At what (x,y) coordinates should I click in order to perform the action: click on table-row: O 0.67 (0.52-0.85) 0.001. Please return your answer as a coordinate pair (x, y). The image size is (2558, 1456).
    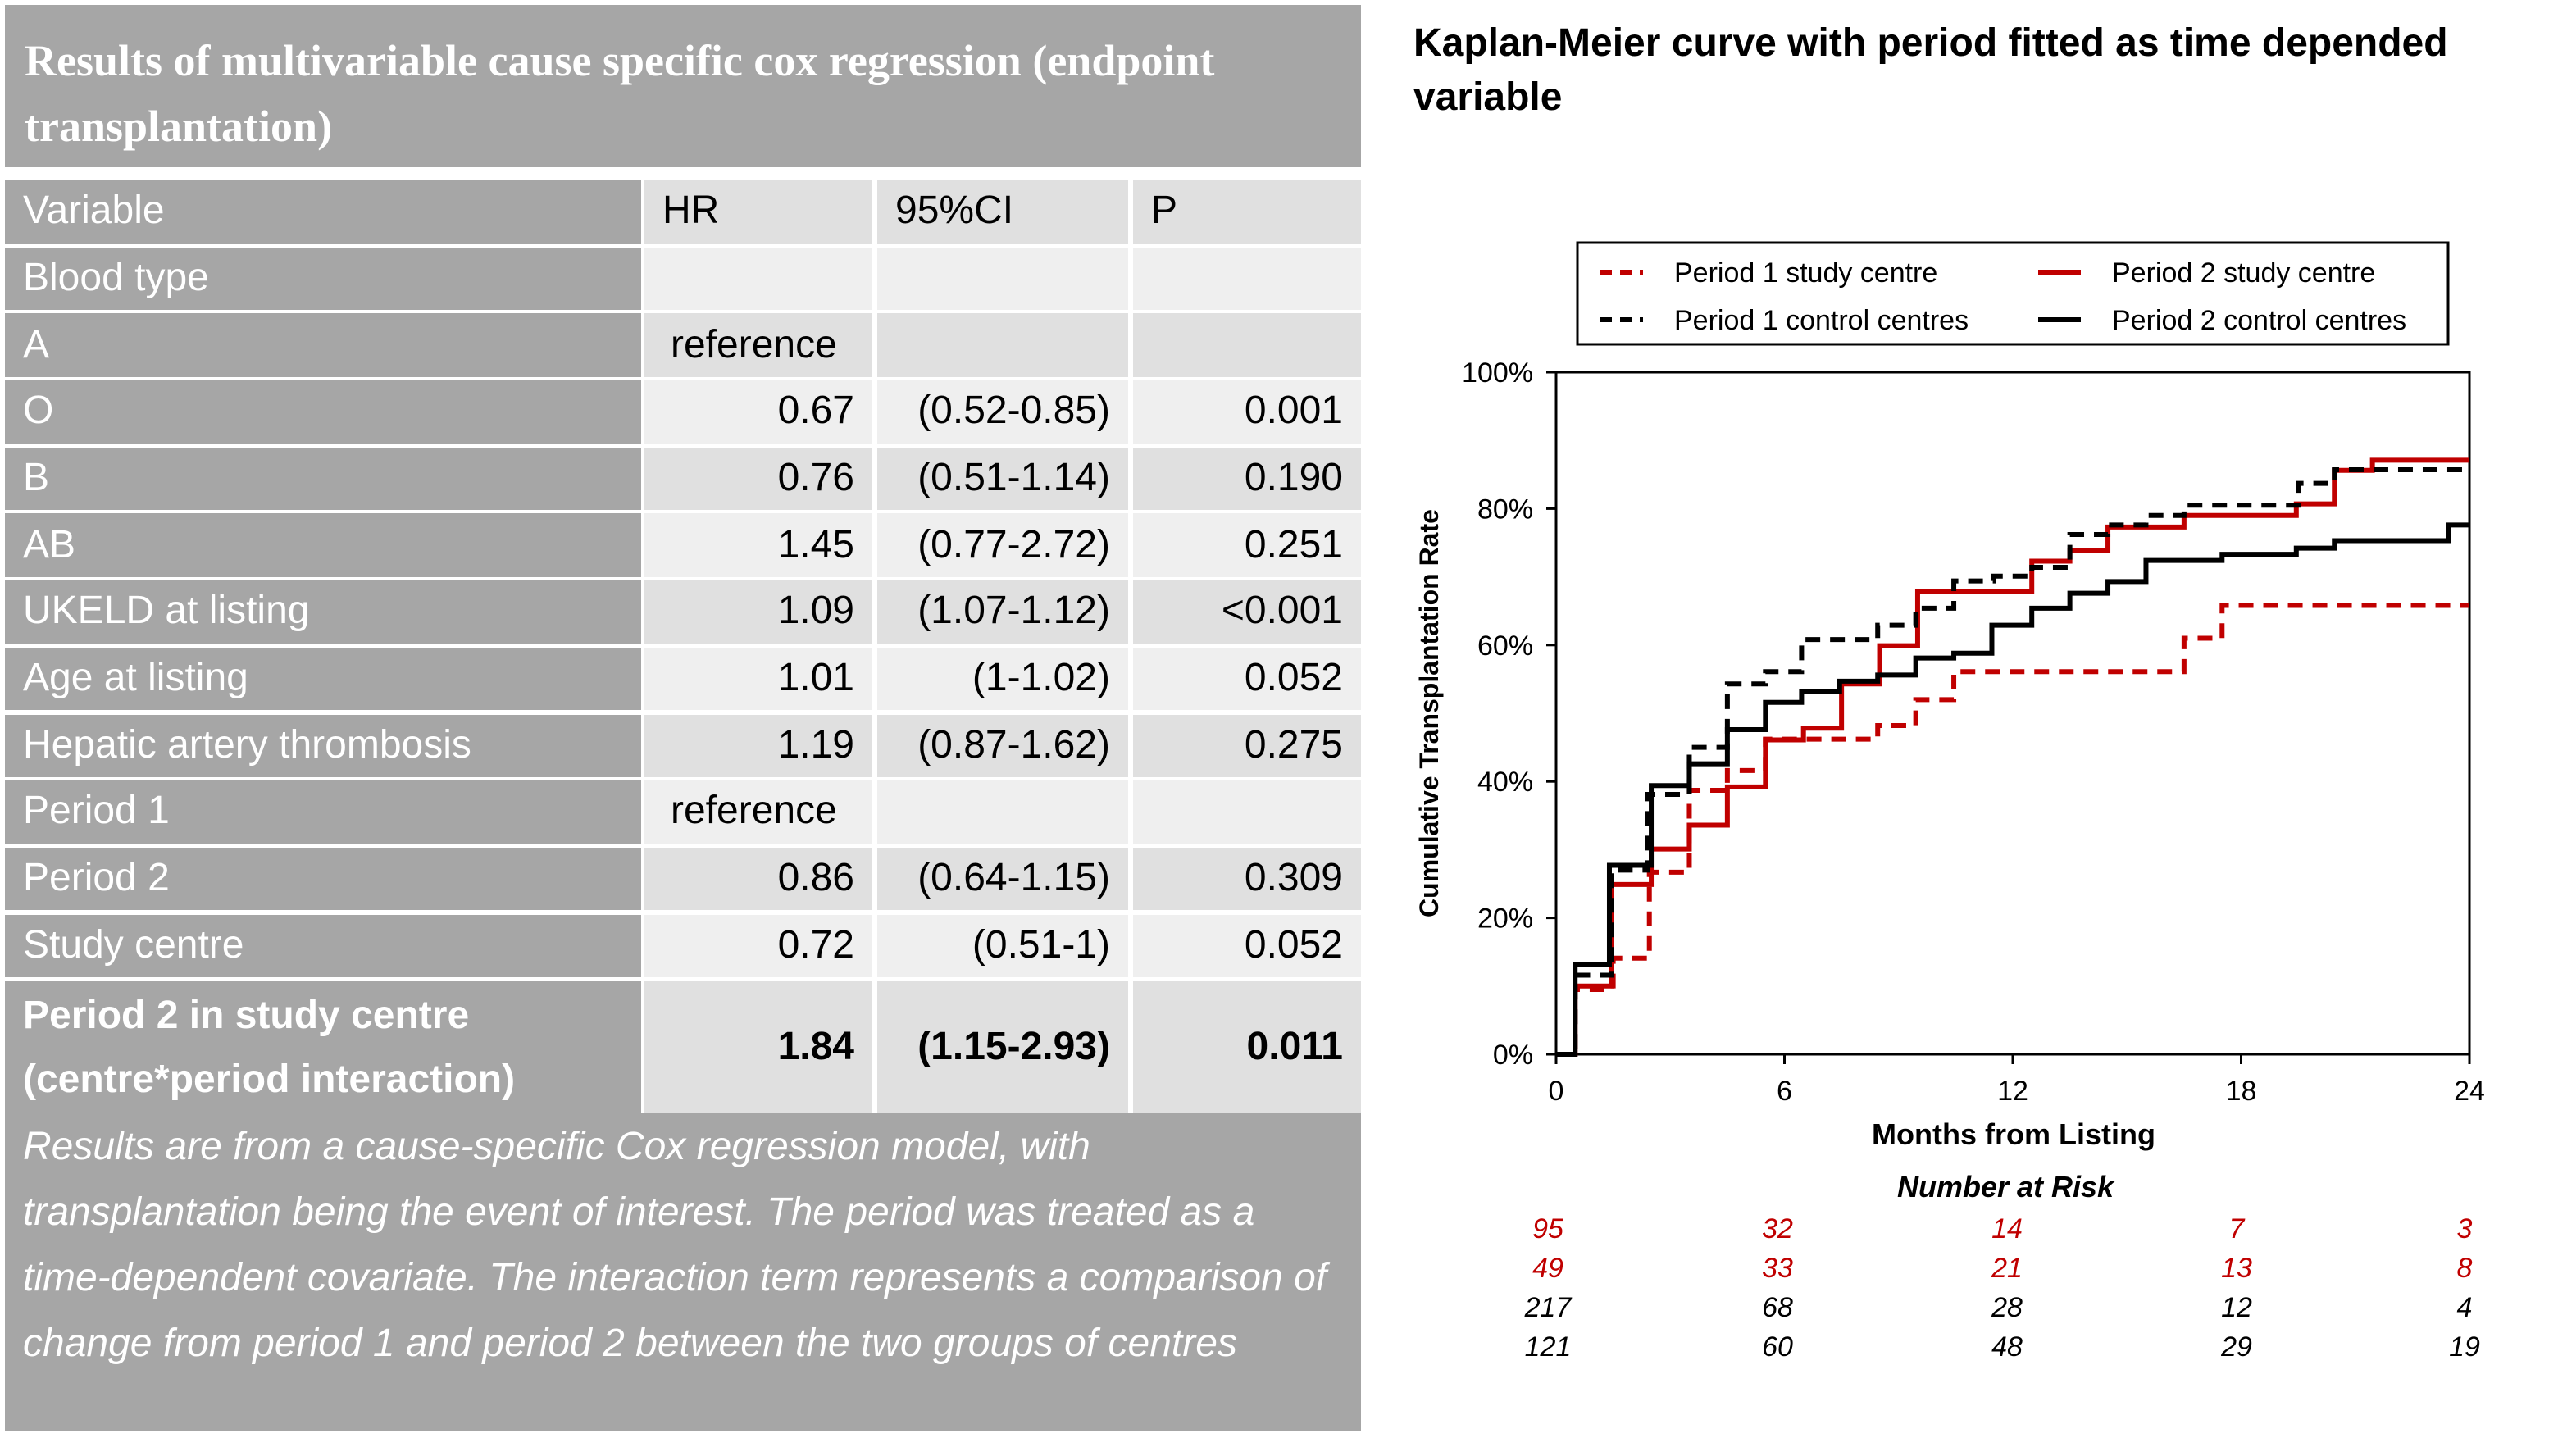
    Looking at the image, I should click on (683, 412).